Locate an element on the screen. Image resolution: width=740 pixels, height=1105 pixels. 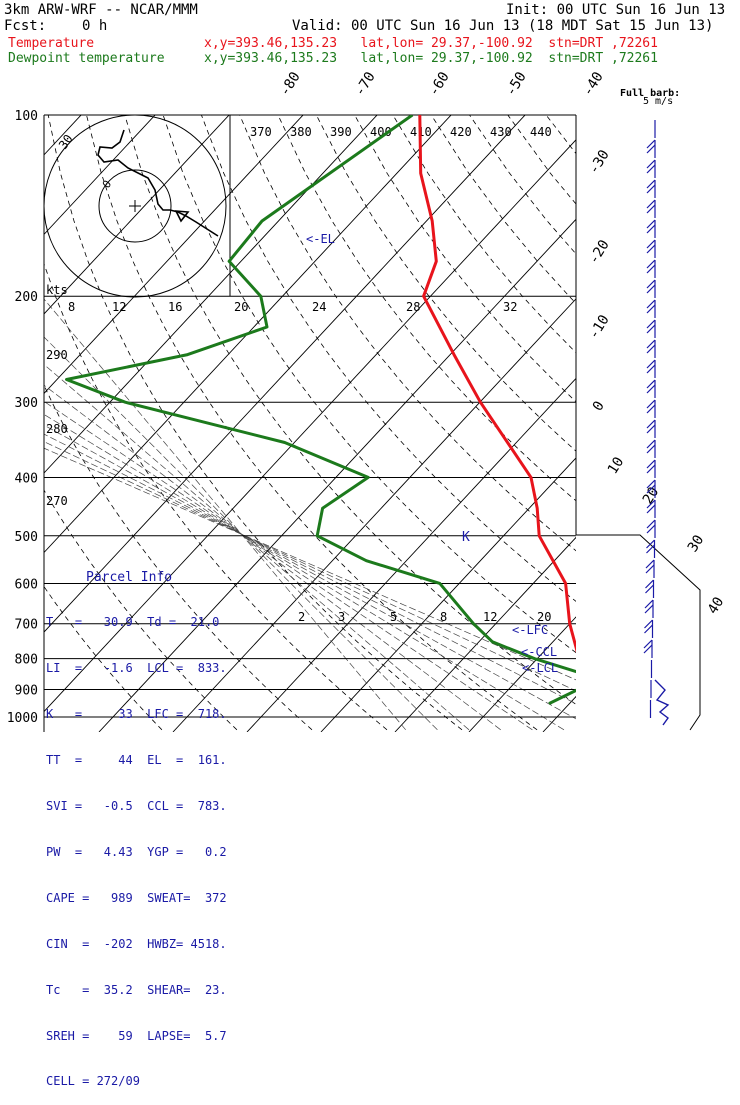
parcel-row: Tc = 35.2 SHEAR= 23. is located at coordinates (141, 990).